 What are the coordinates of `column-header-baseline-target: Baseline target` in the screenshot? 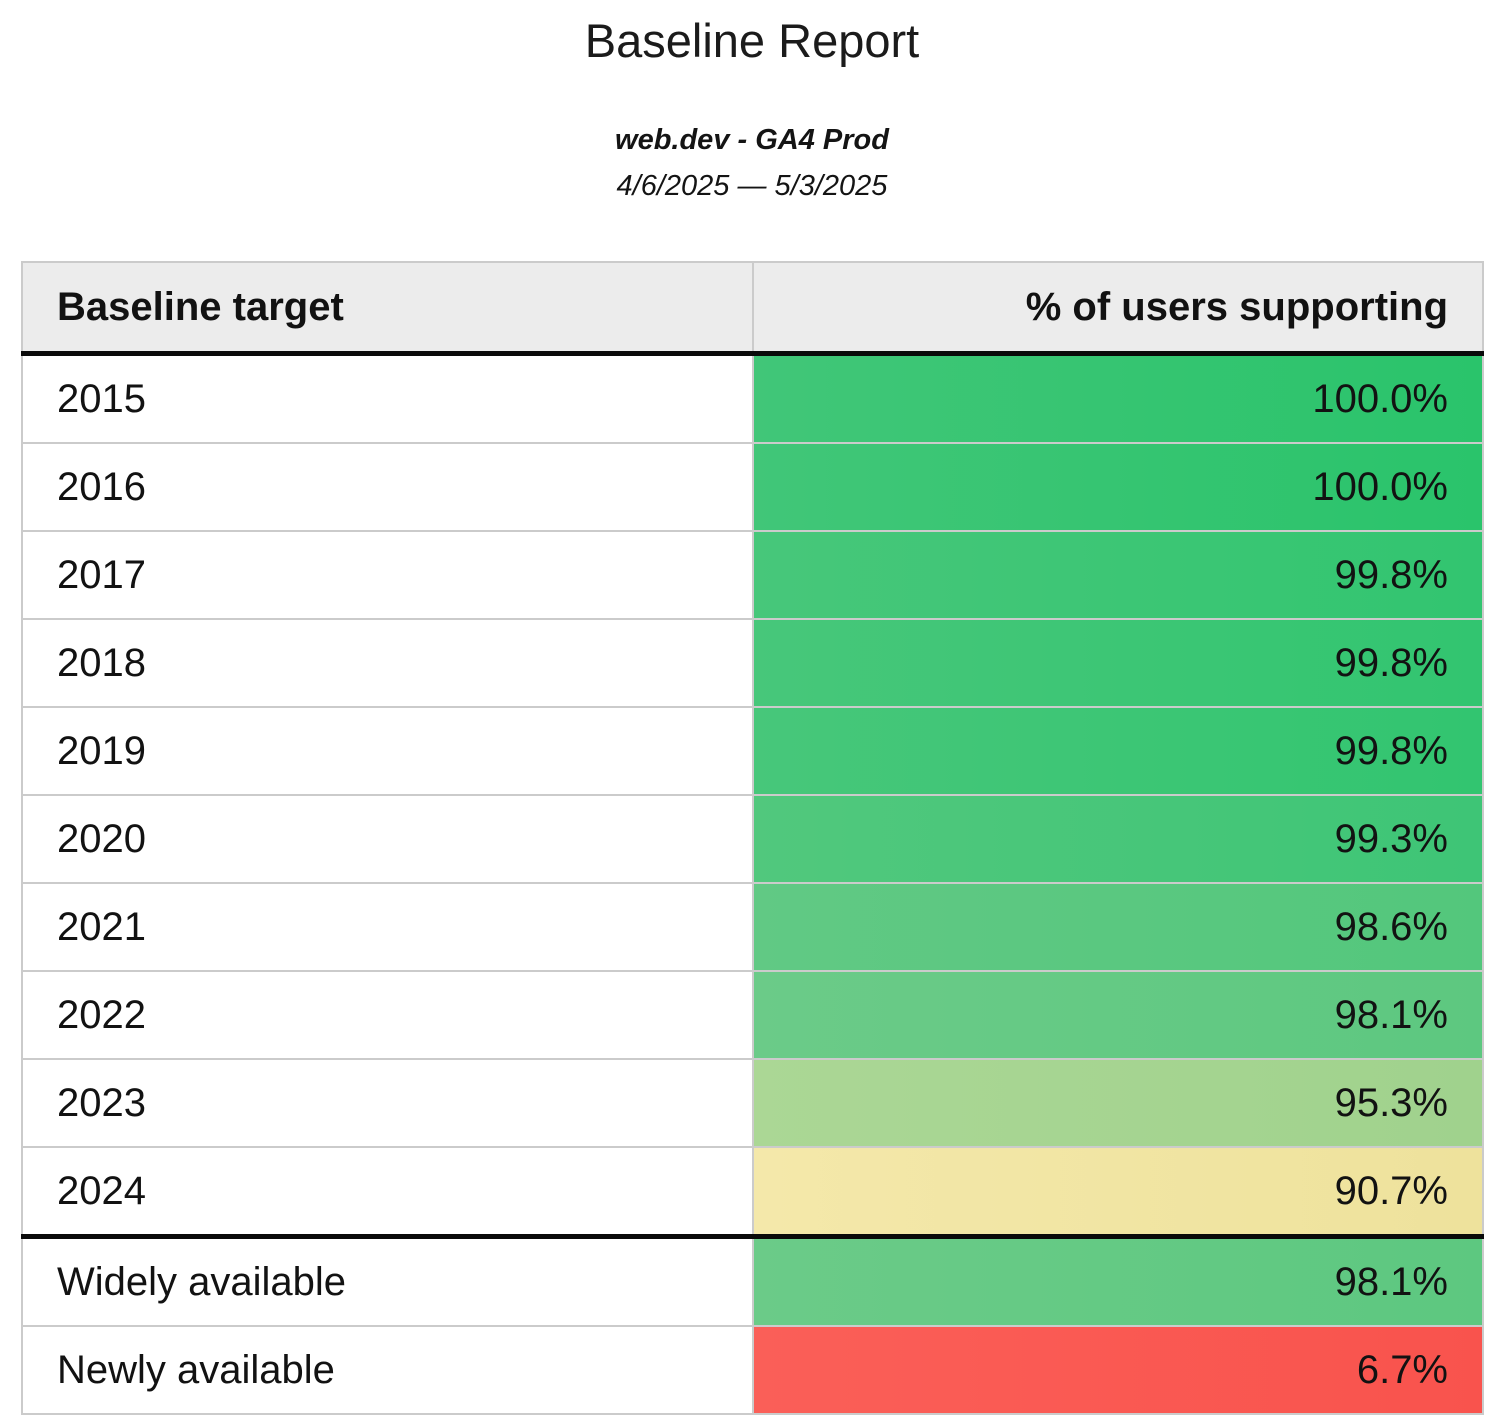 It's located at (387, 309).